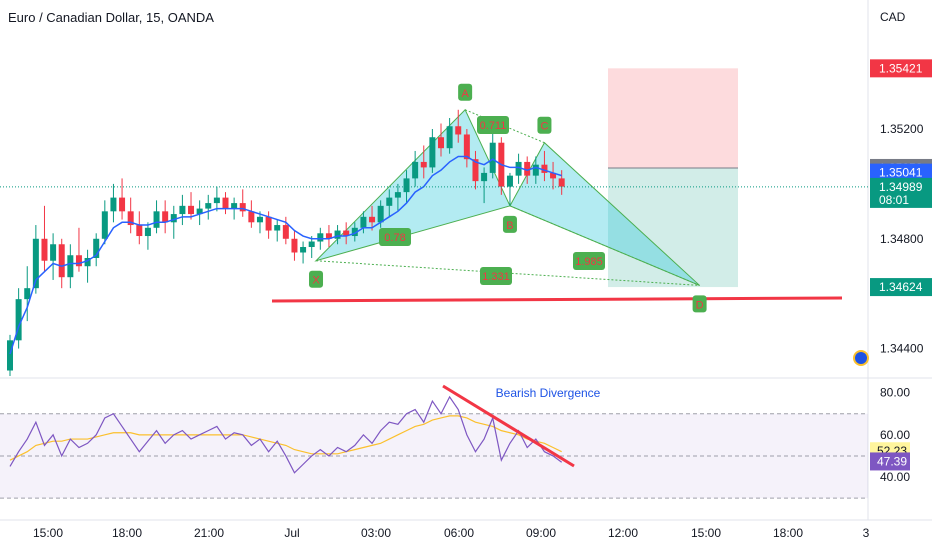  Describe the element at coordinates (902, 349) in the screenshot. I see `price-tick: 1.34400` at that location.